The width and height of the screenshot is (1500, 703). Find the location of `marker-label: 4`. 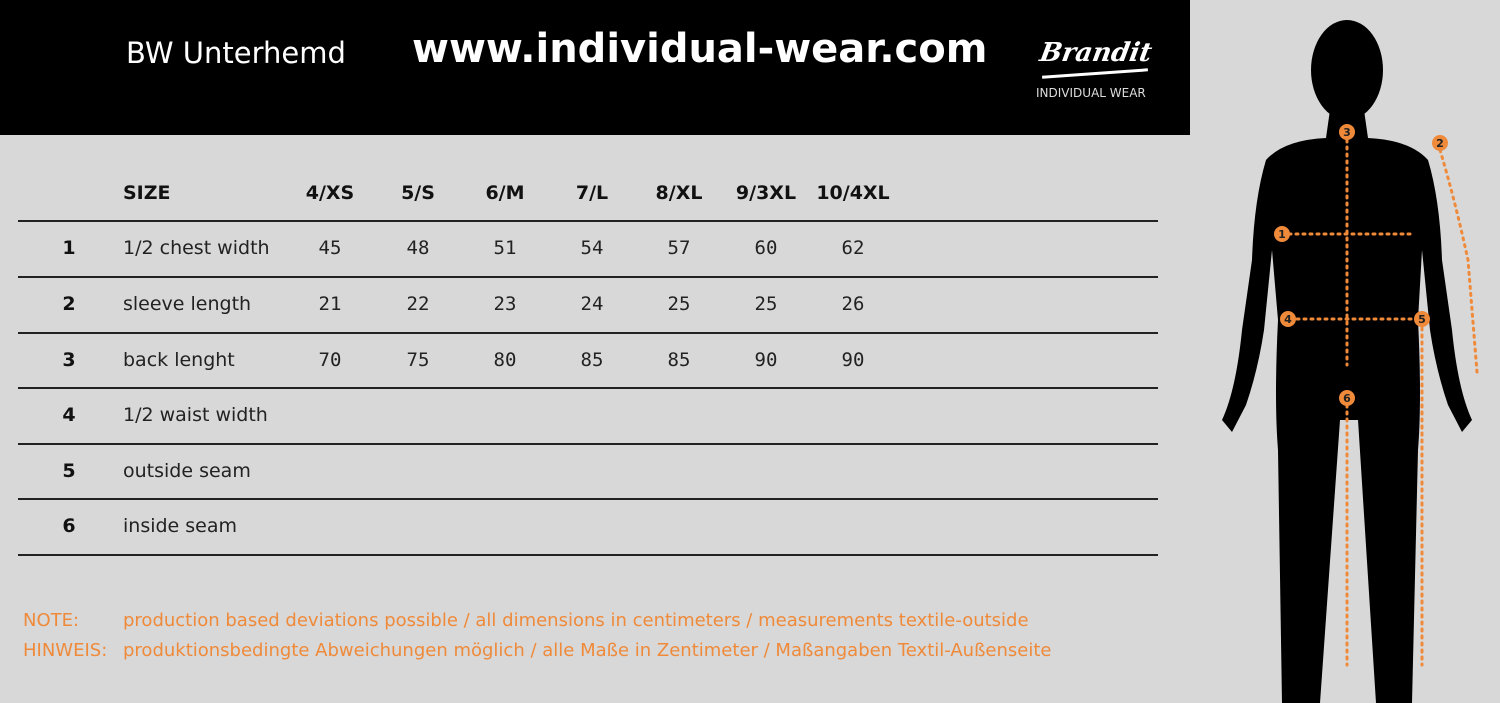

marker-label: 4 is located at coordinates (1288, 319).